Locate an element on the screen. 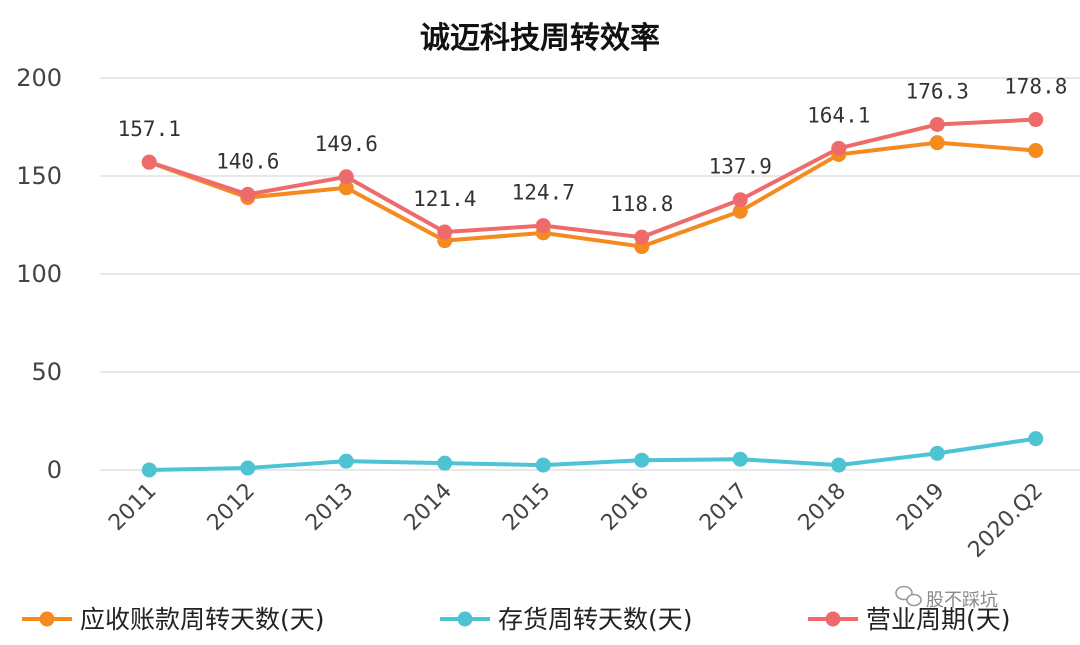  legend-label: 营业周期(天) is located at coordinates (938, 619).